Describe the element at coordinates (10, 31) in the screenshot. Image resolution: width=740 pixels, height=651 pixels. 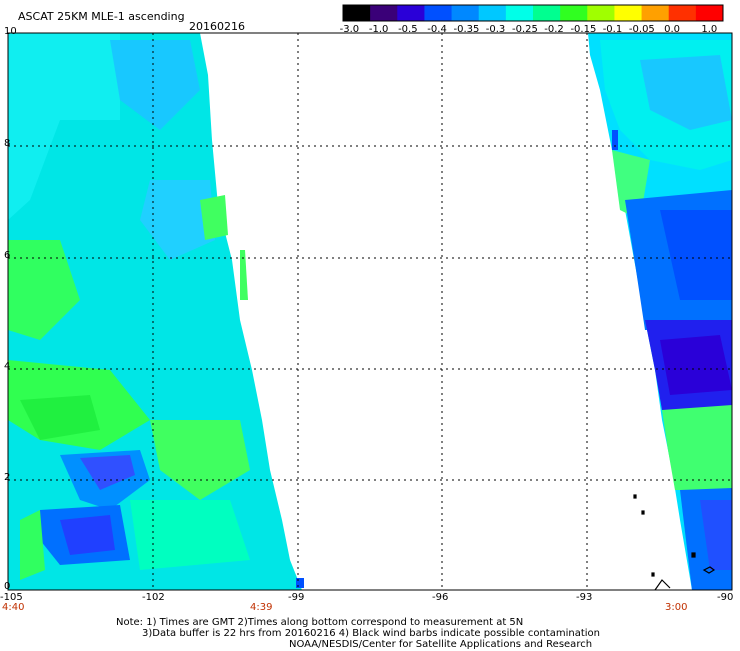
I see `y-label-10: 10` at that location.